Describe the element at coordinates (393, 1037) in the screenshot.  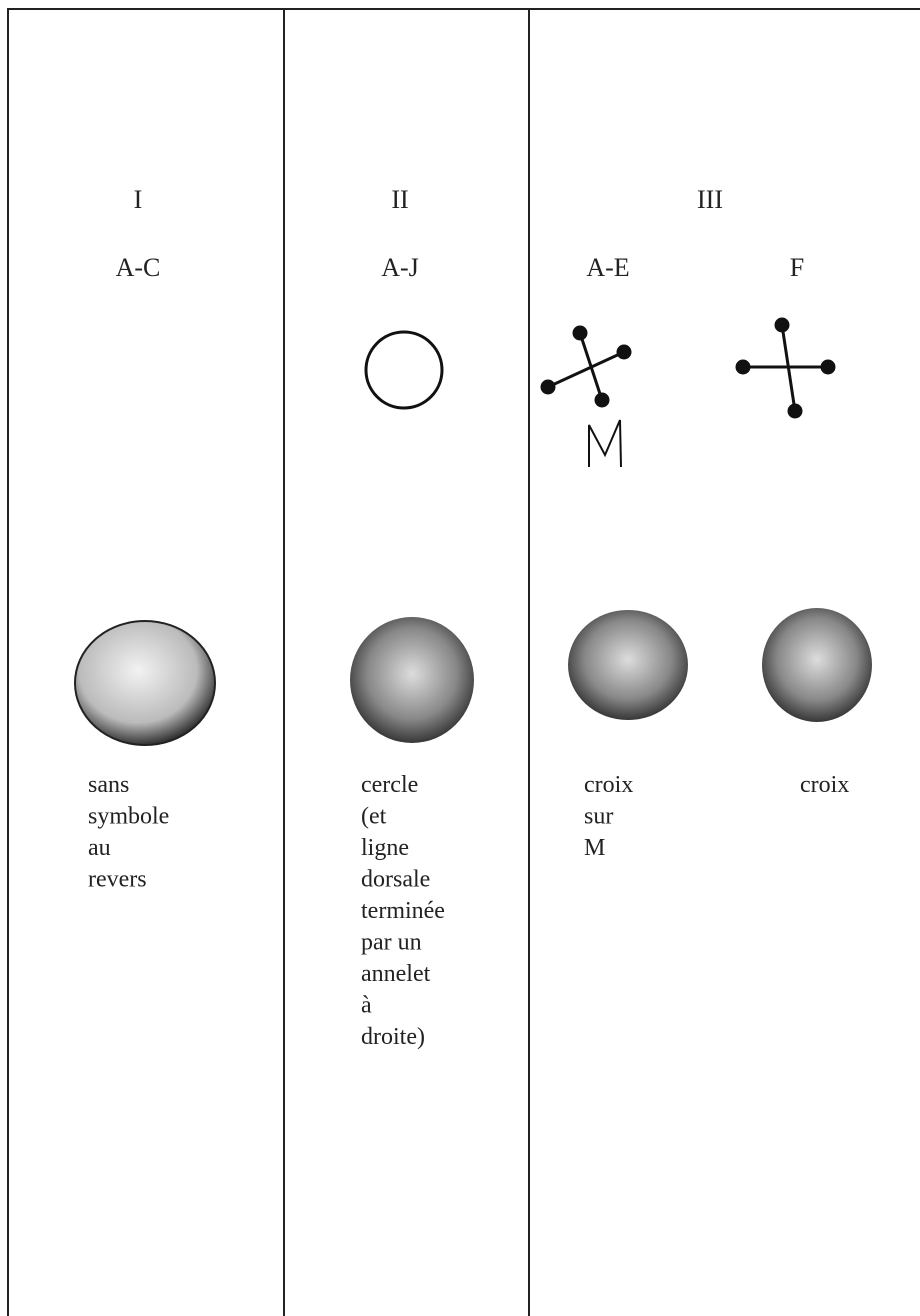
I see `description-line: droite)` at that location.